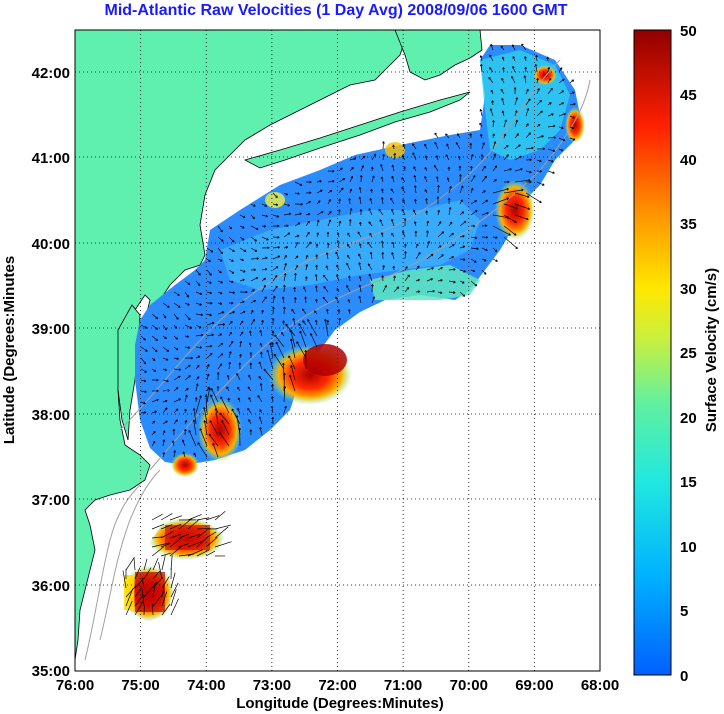 Image resolution: width=724 pixels, height=714 pixels. I want to click on y-axis-label: Latitude (Degrees:Minutes, so click(9, 350).